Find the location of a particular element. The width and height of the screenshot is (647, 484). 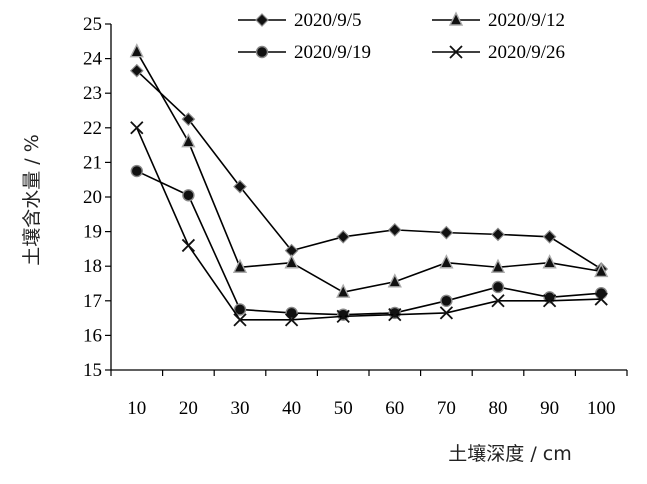

x-tick-label: 70 is located at coordinates (446, 408).